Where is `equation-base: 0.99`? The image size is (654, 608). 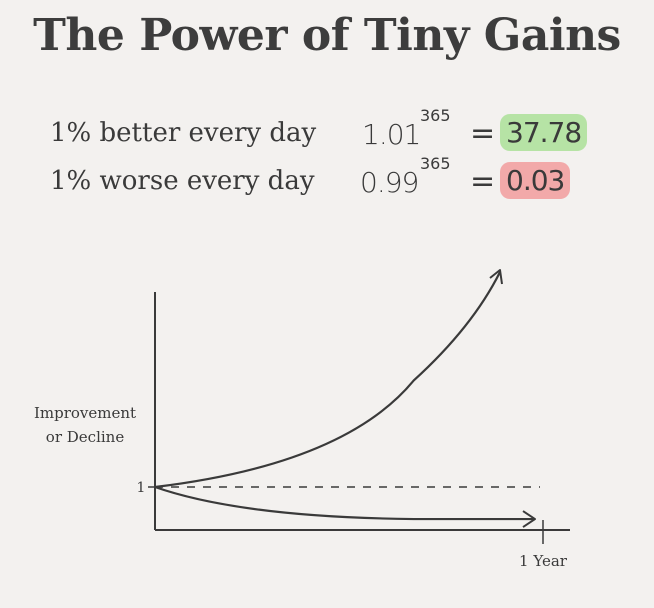
equation-base: 0.99 is located at coordinates (389, 182).